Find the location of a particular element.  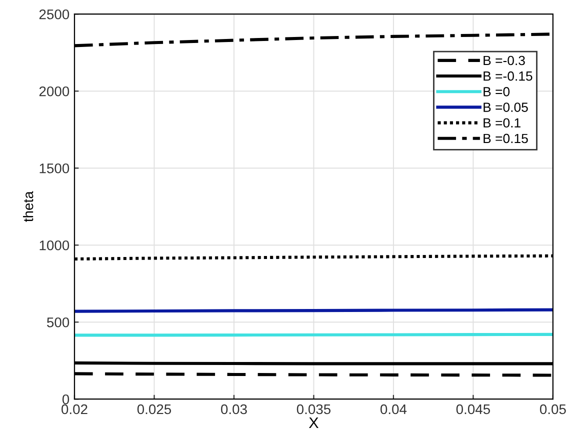

y-tick-label: 2000 is located at coordinates (54, 91).